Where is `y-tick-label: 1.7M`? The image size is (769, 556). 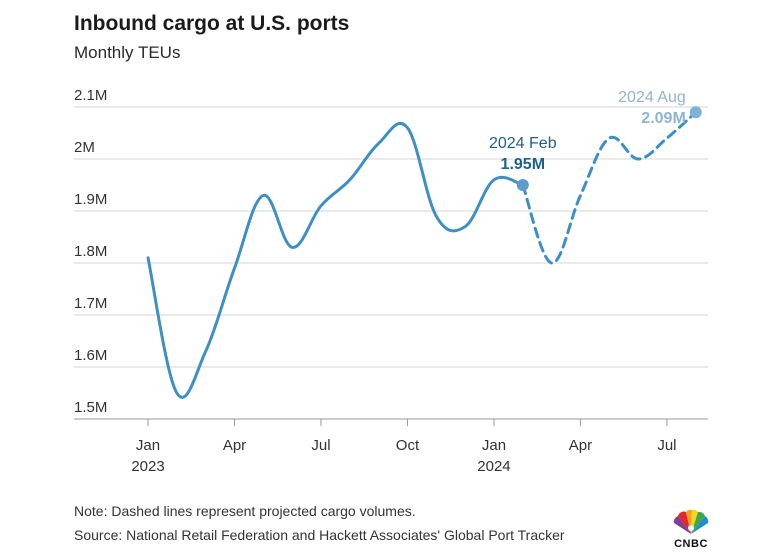
y-tick-label: 1.7M is located at coordinates (90, 303).